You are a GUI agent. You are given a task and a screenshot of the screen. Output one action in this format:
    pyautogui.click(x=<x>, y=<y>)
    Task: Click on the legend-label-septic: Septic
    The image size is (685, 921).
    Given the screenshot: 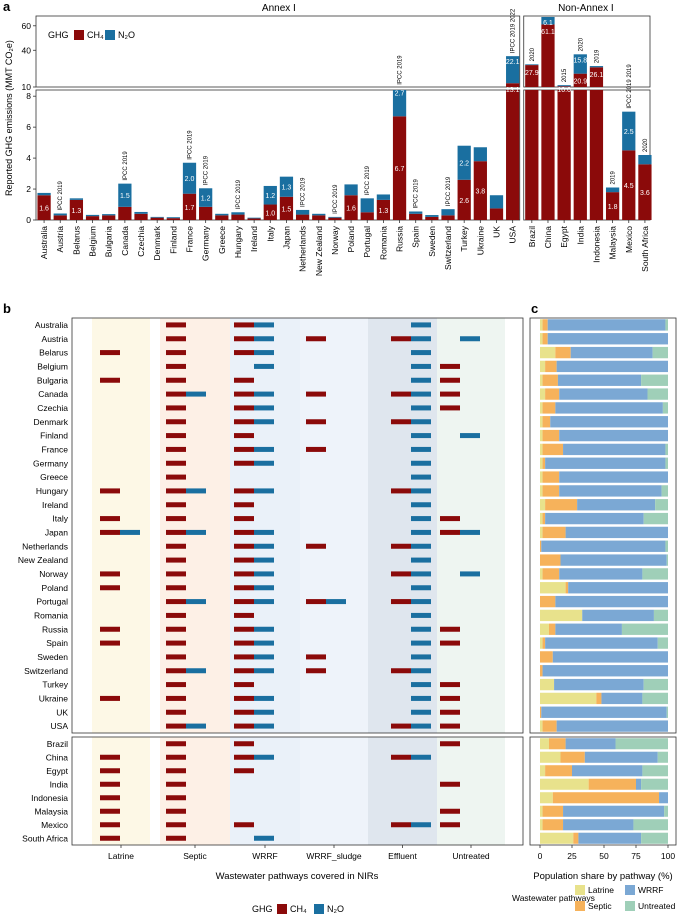 What is the action you would take?
    pyautogui.click(x=600, y=906)
    